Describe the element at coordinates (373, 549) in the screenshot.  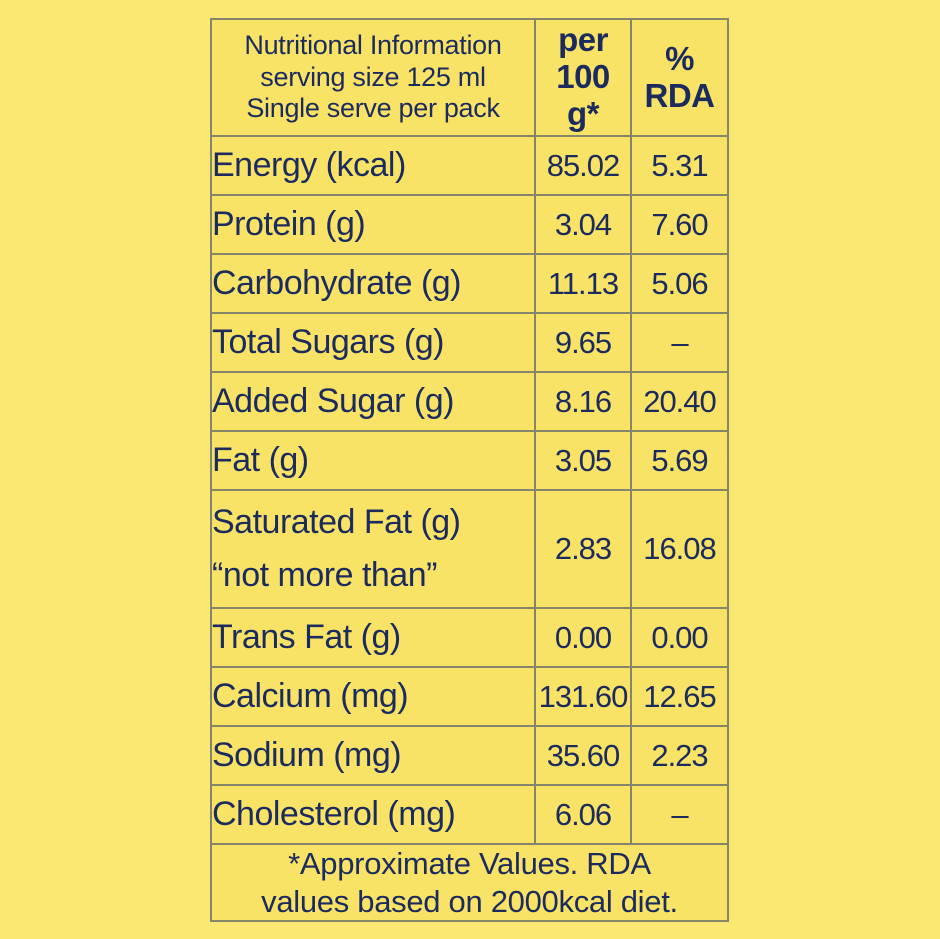
I see `nutrient-label: Saturated Fat (g) “not more than”` at that location.